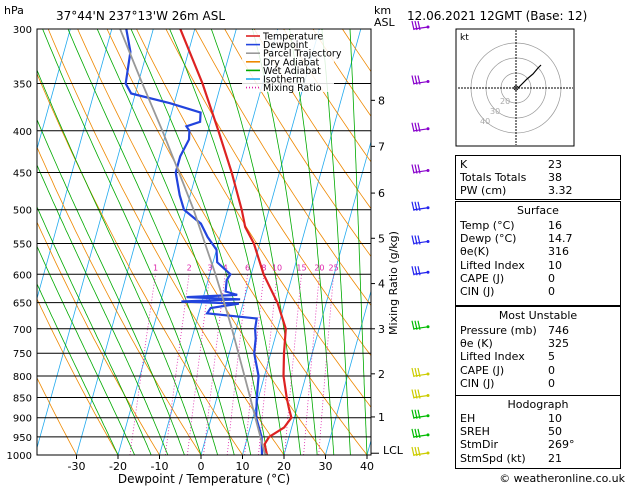 The width and height of the screenshot is (629, 486). Describe the element at coordinates (334, 267) in the screenshot. I see `mixing-ratio-label: 25` at that location.